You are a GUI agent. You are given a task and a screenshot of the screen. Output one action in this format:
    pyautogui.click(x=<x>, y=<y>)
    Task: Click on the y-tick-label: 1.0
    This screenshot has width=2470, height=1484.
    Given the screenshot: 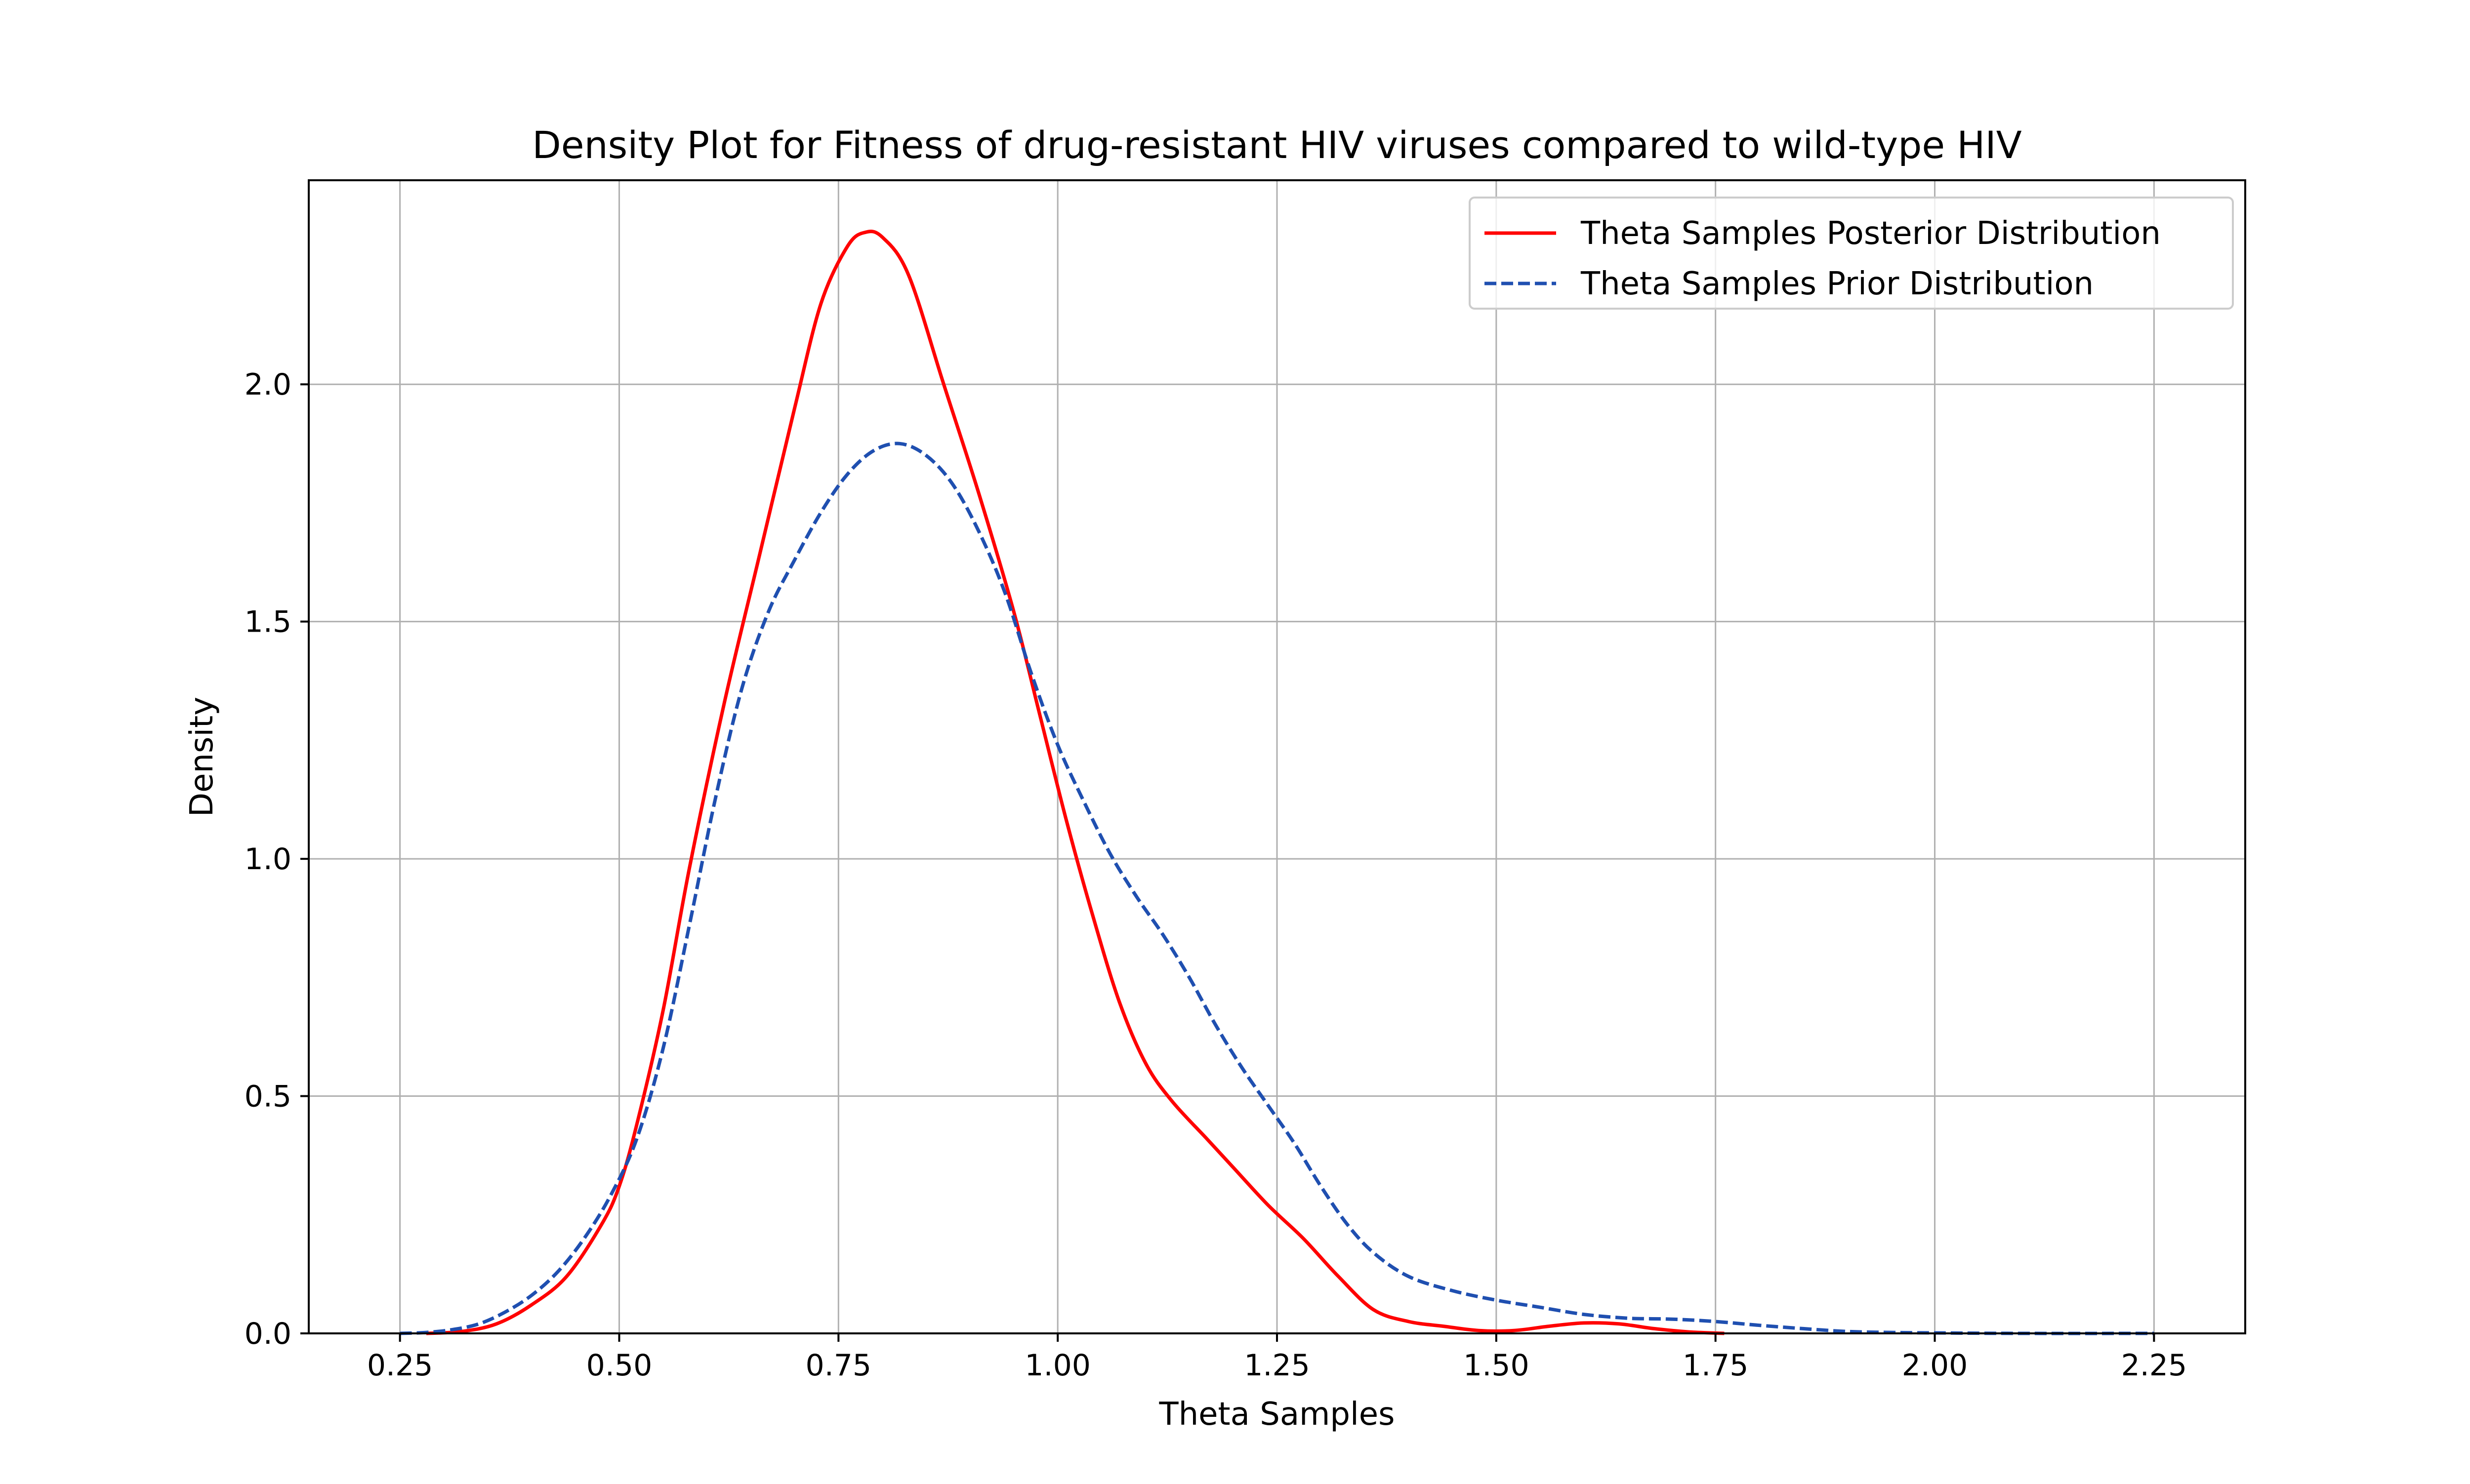 What is the action you would take?
    pyautogui.click(x=268, y=859)
    